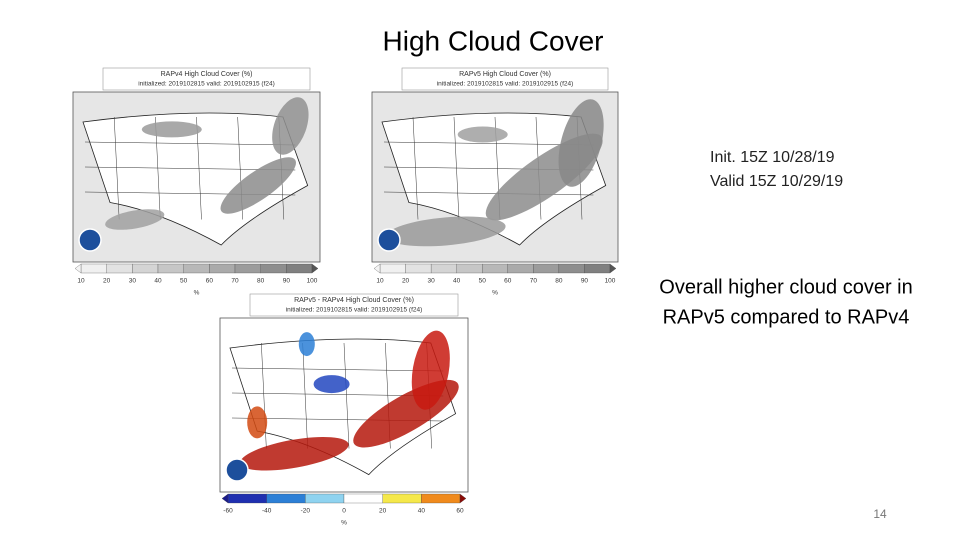 The image size is (960, 540). What do you see at coordinates (267, 511) in the screenshot?
I see `colorbar-tick-label: -40` at bounding box center [267, 511].